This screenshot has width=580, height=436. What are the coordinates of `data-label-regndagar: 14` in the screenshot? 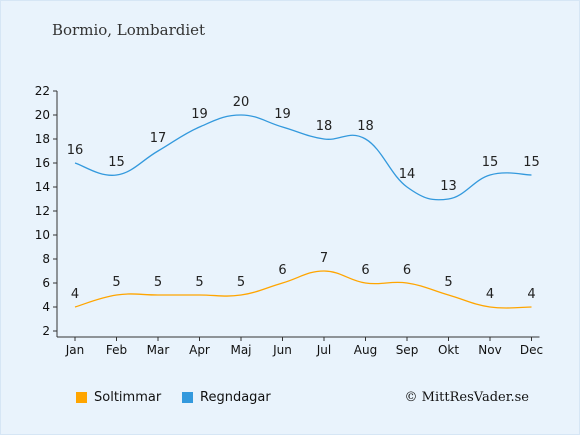 It's located at (407, 174).